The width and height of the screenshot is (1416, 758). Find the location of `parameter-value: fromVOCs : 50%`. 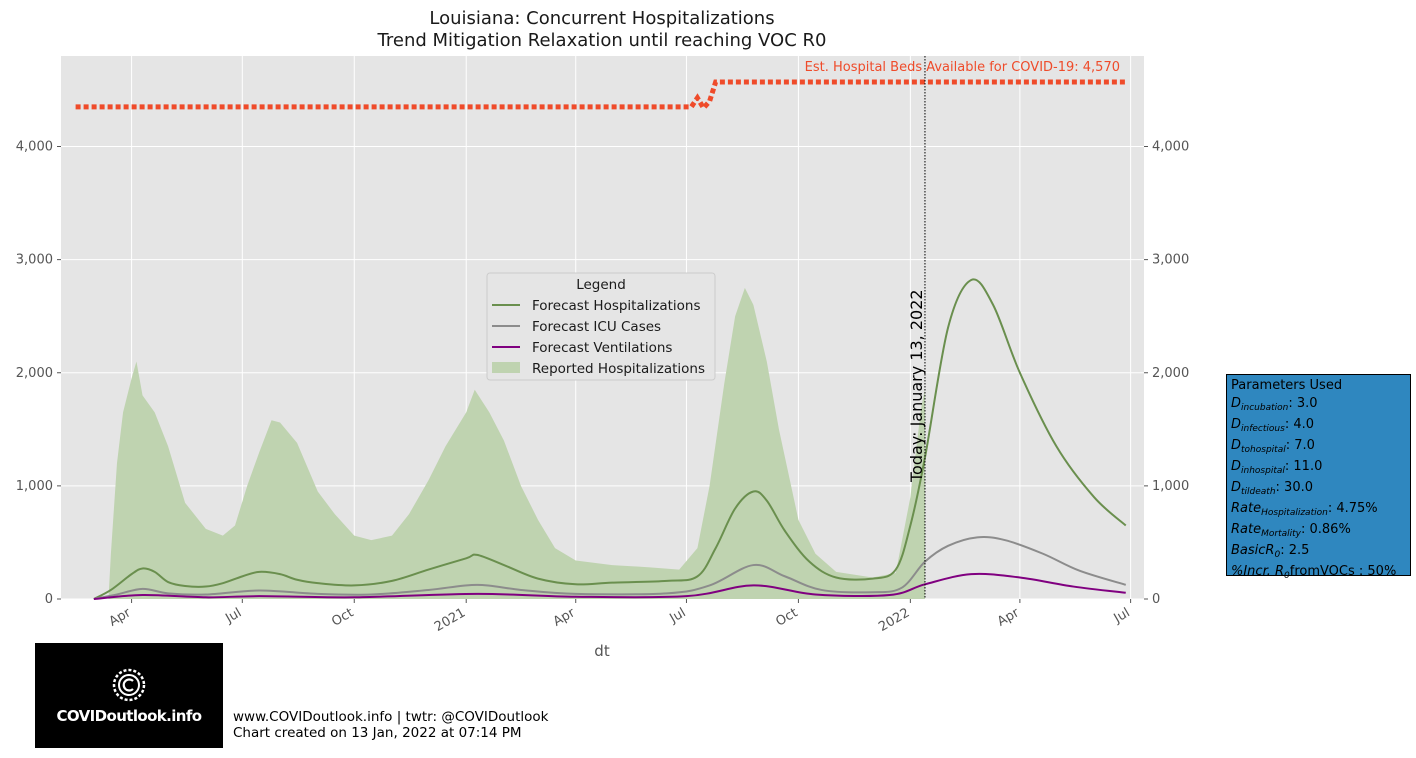

parameter-value: fromVOCs : 50% is located at coordinates (1343, 571).